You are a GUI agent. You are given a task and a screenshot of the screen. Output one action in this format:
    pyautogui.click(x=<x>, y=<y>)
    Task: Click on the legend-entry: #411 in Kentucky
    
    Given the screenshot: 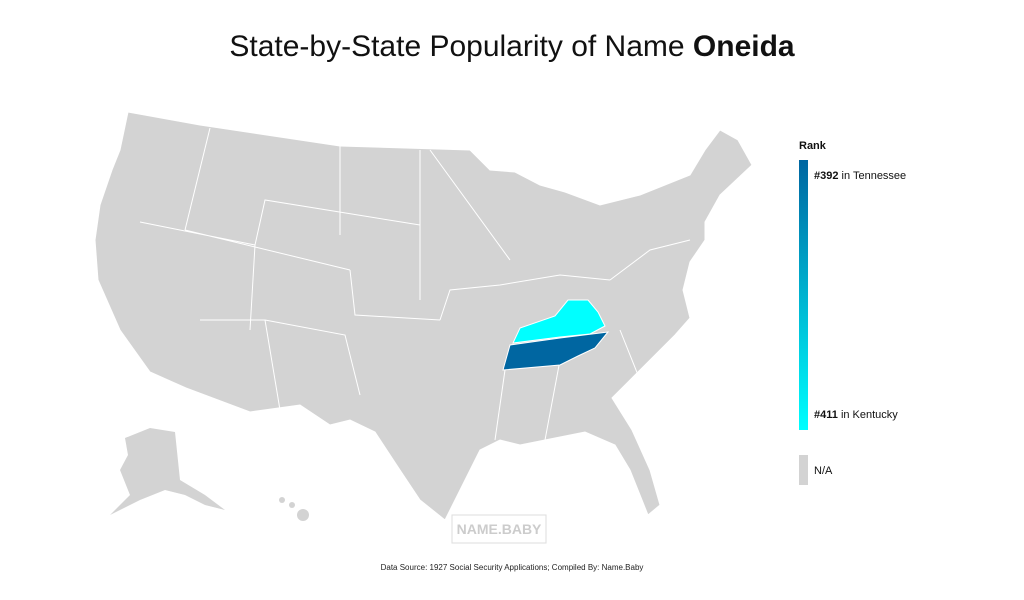 What is the action you would take?
    pyautogui.click(x=856, y=415)
    